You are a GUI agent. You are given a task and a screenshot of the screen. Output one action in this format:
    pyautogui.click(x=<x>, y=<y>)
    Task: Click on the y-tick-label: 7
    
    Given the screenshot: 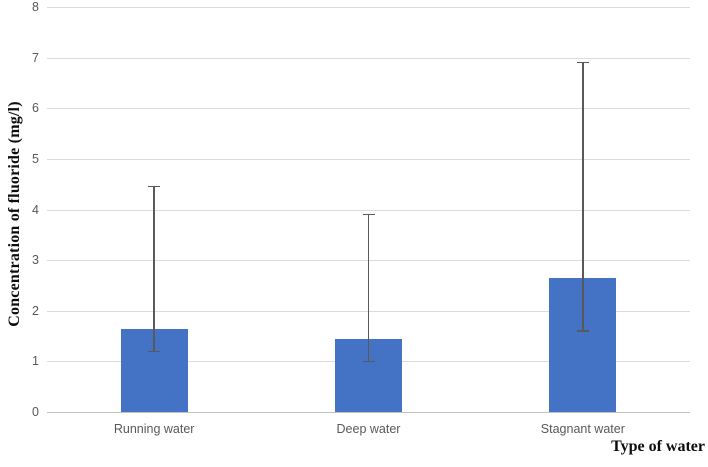 What is the action you would take?
    pyautogui.click(x=35, y=57)
    